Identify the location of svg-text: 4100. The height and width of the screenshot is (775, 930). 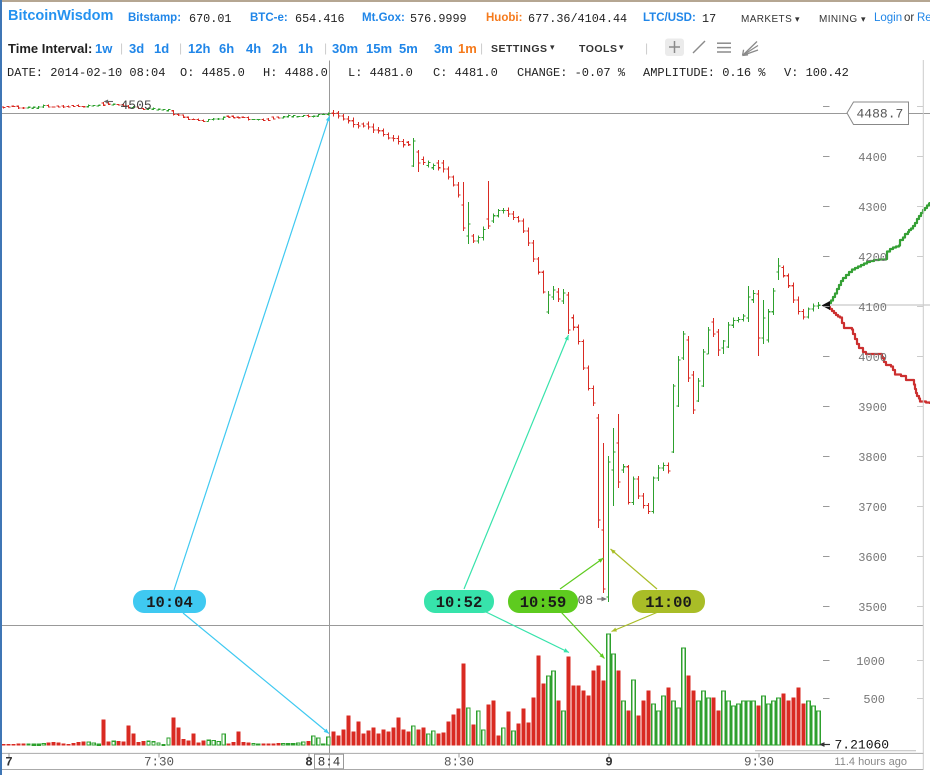
(872, 308).